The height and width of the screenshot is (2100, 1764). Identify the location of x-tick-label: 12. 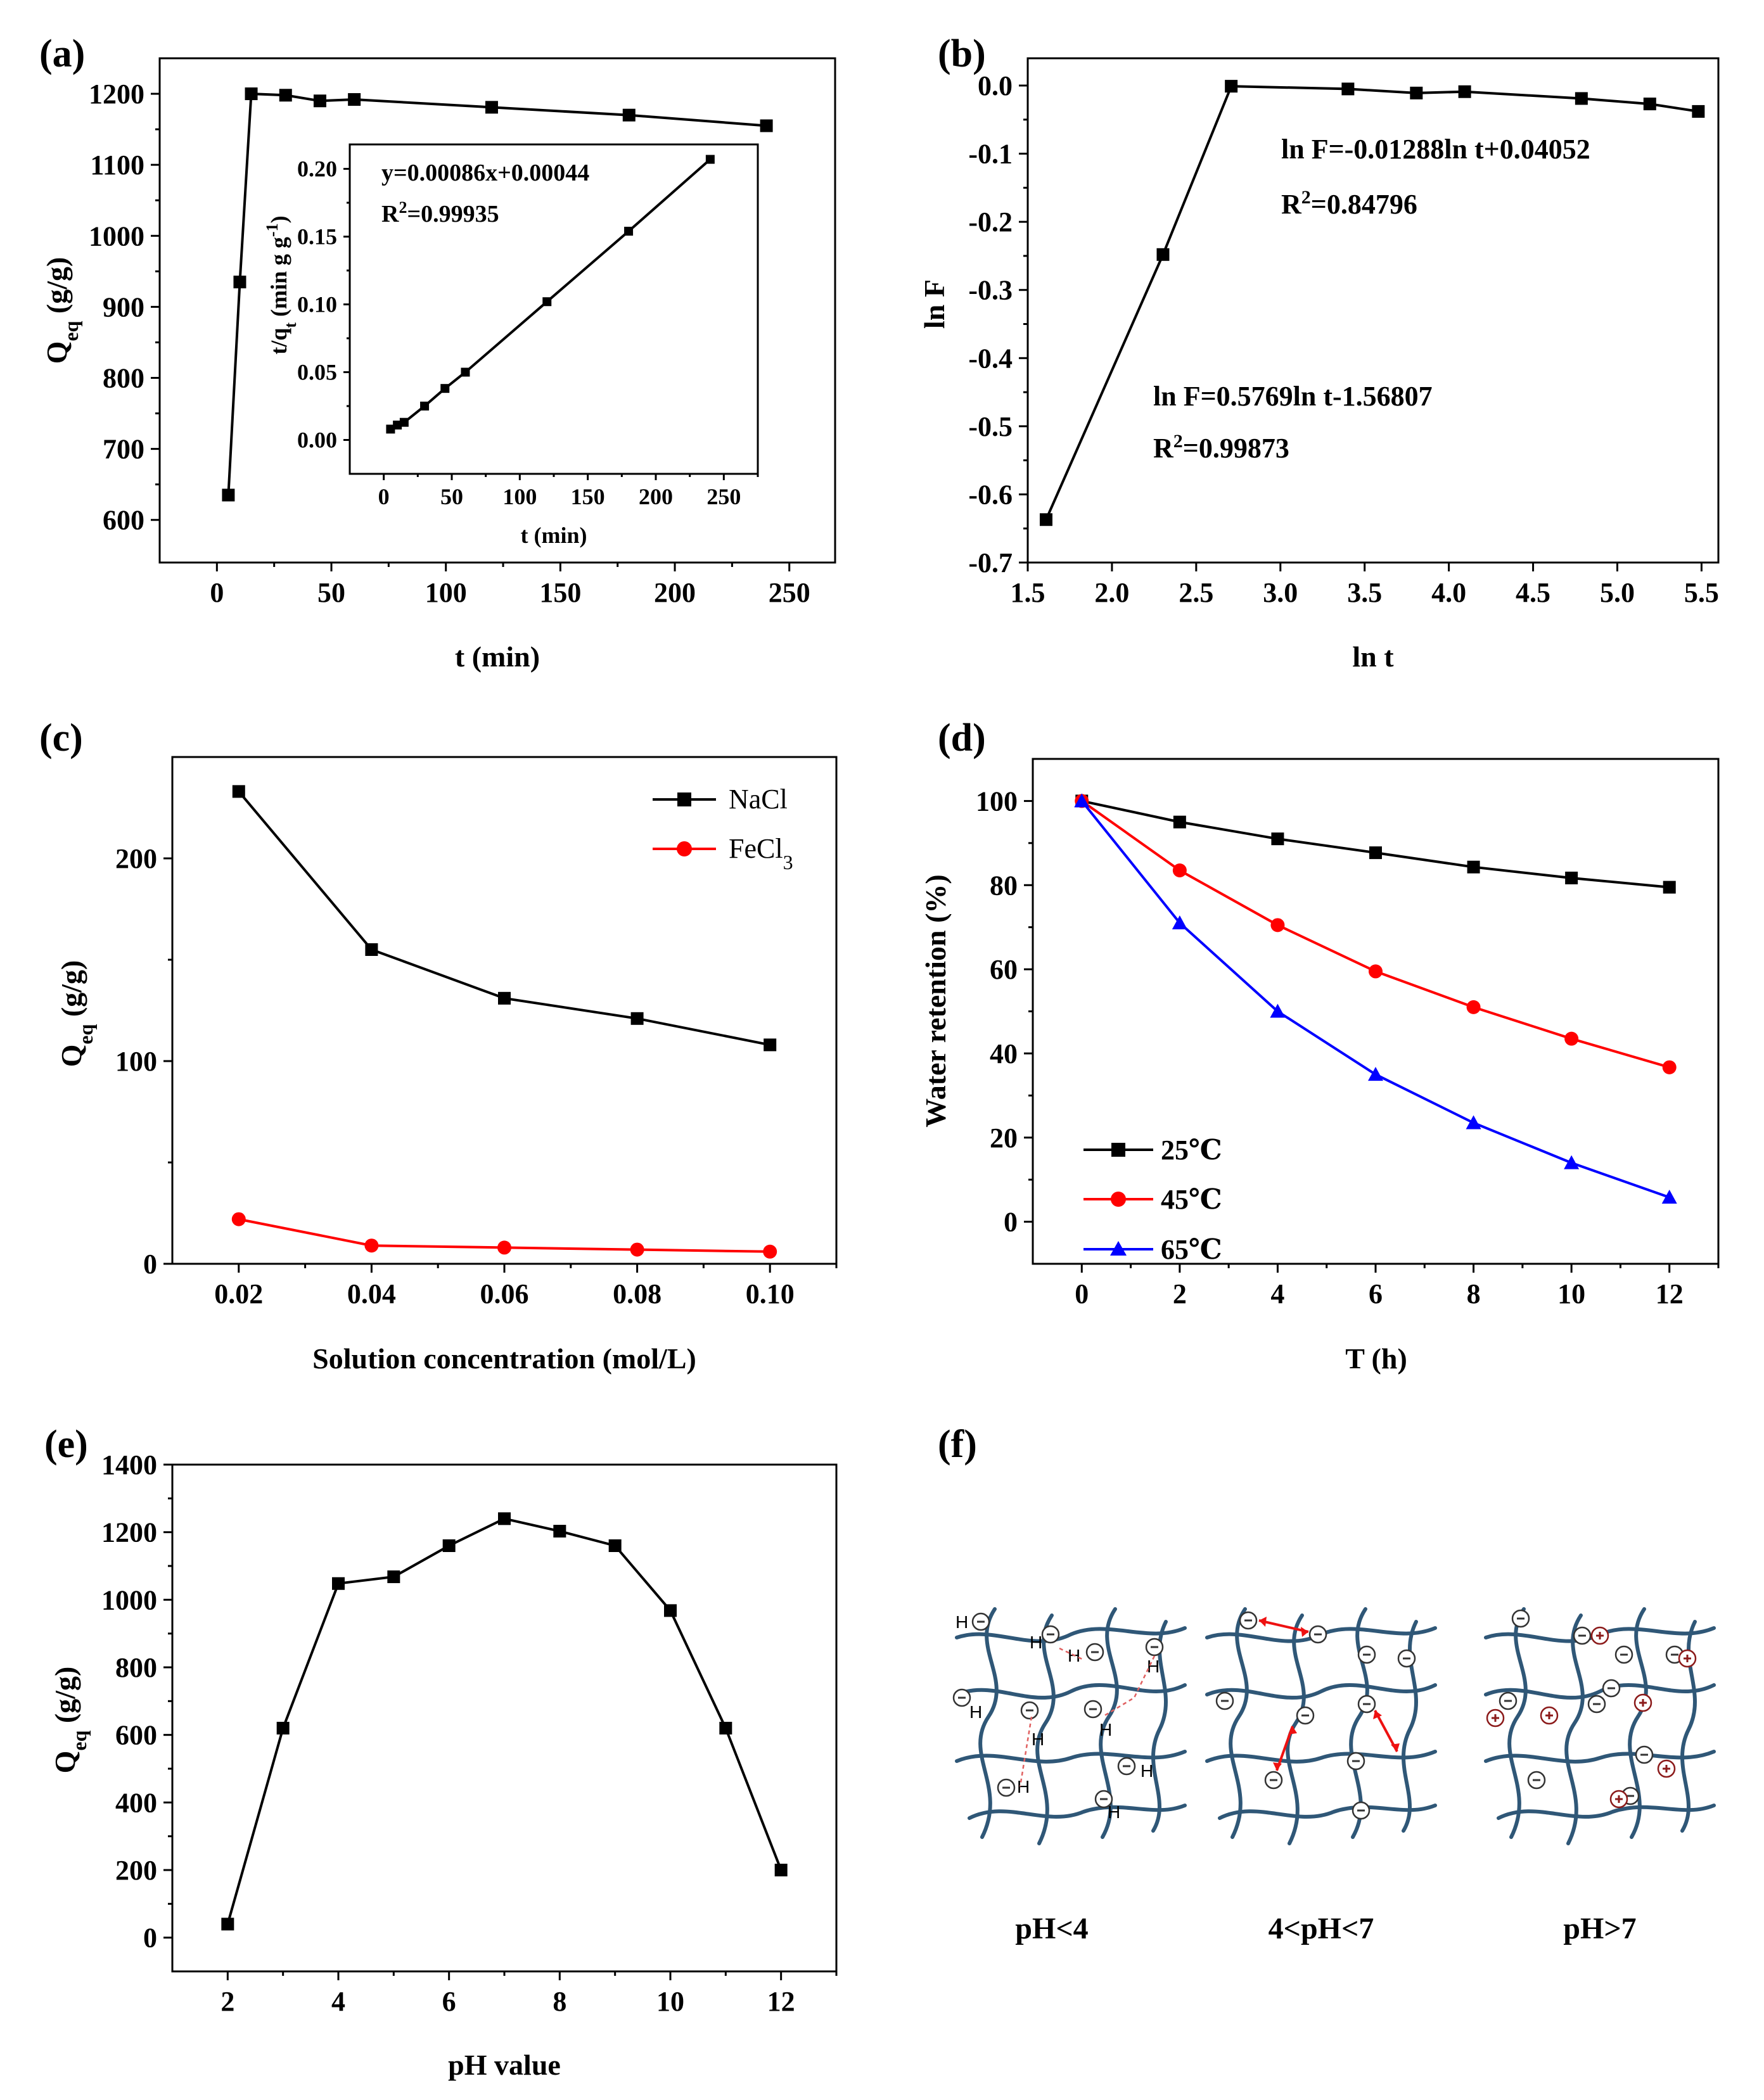
(1670, 1293).